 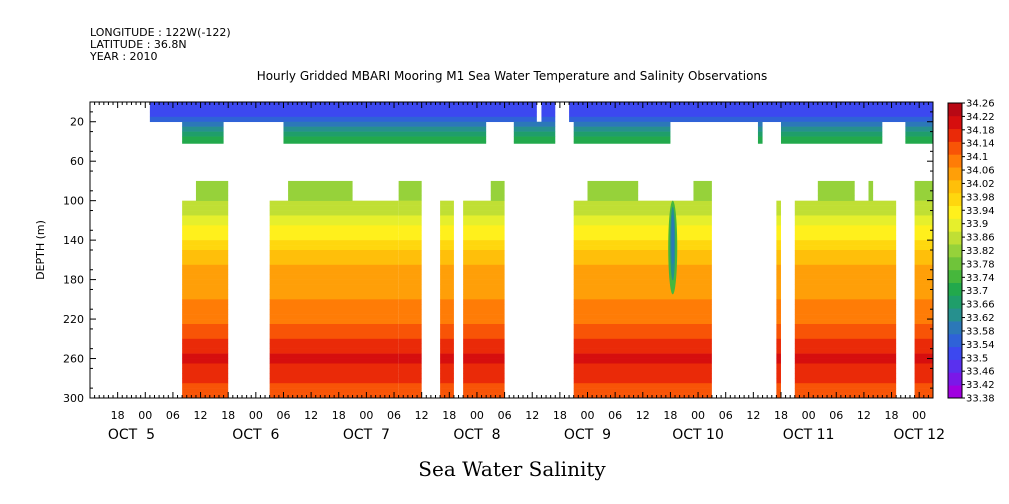 I want to click on colorbar-label-17: 34.06, so click(x=980, y=171).